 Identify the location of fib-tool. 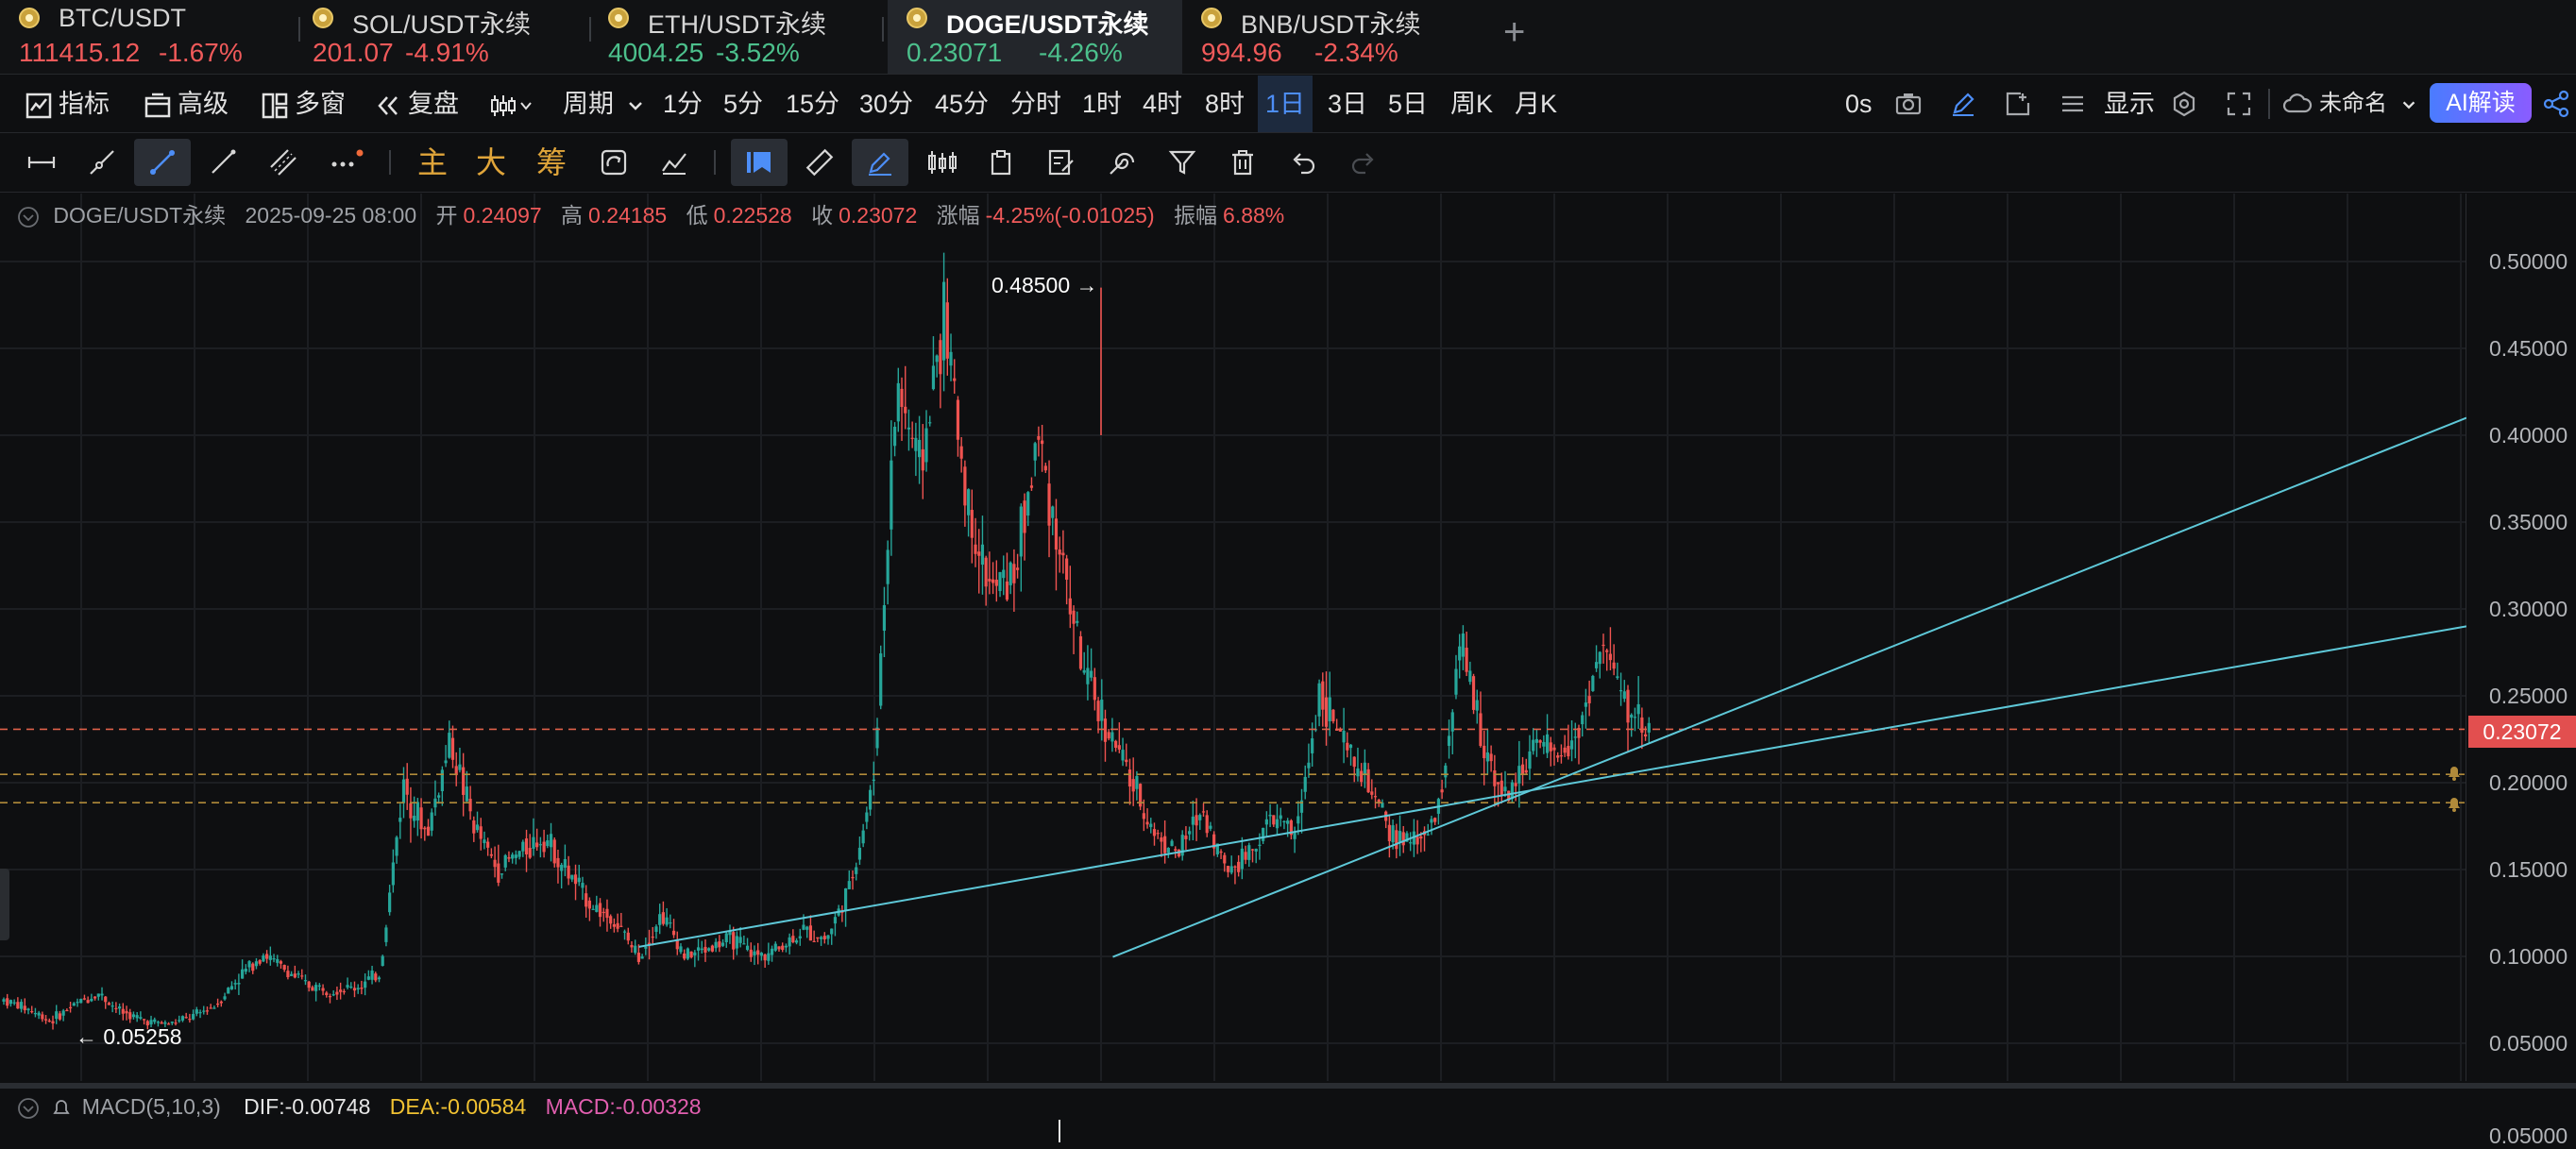
(1121, 162).